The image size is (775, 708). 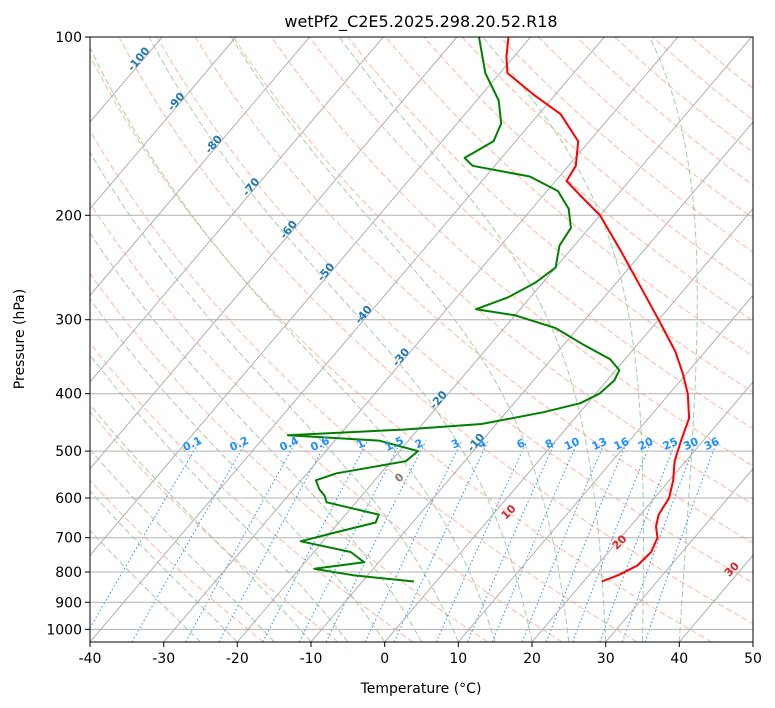 I want to click on mixing-ratio-label: 13, so click(x=599, y=444).